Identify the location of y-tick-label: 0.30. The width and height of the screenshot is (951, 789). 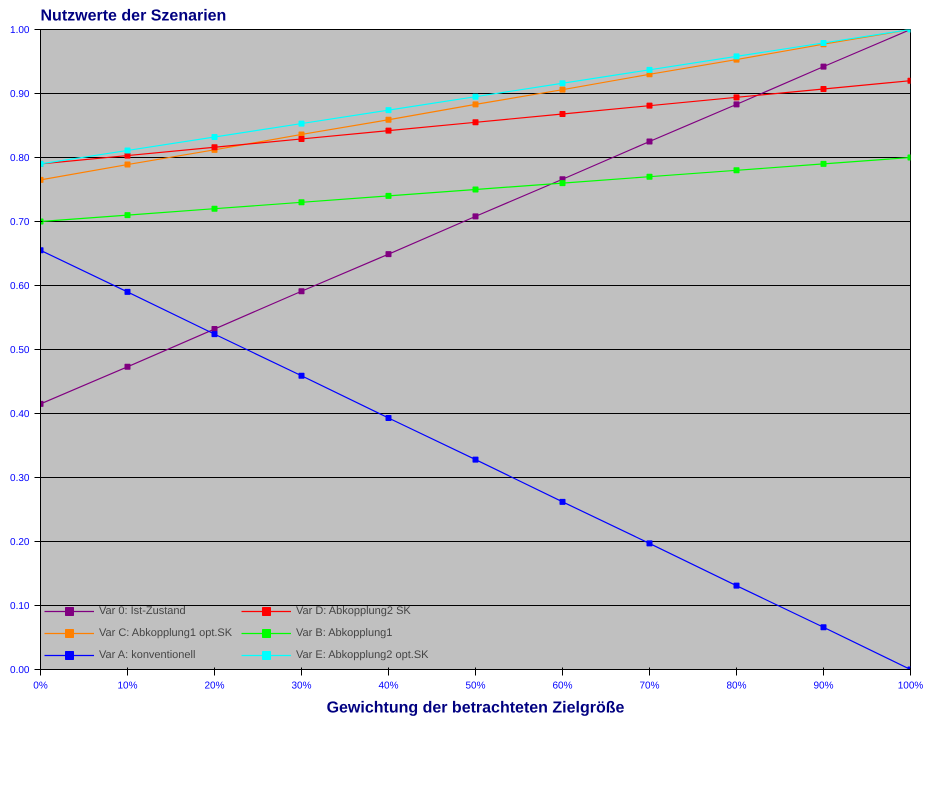
(20, 478).